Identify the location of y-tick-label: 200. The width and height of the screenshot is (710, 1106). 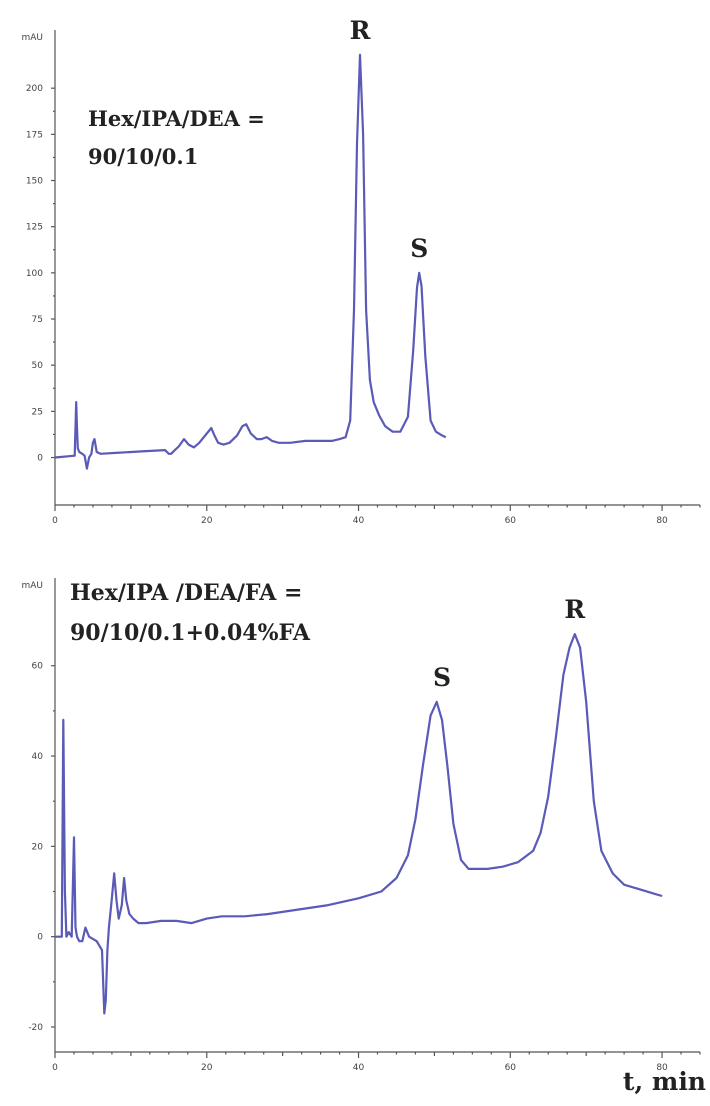
(34, 89).